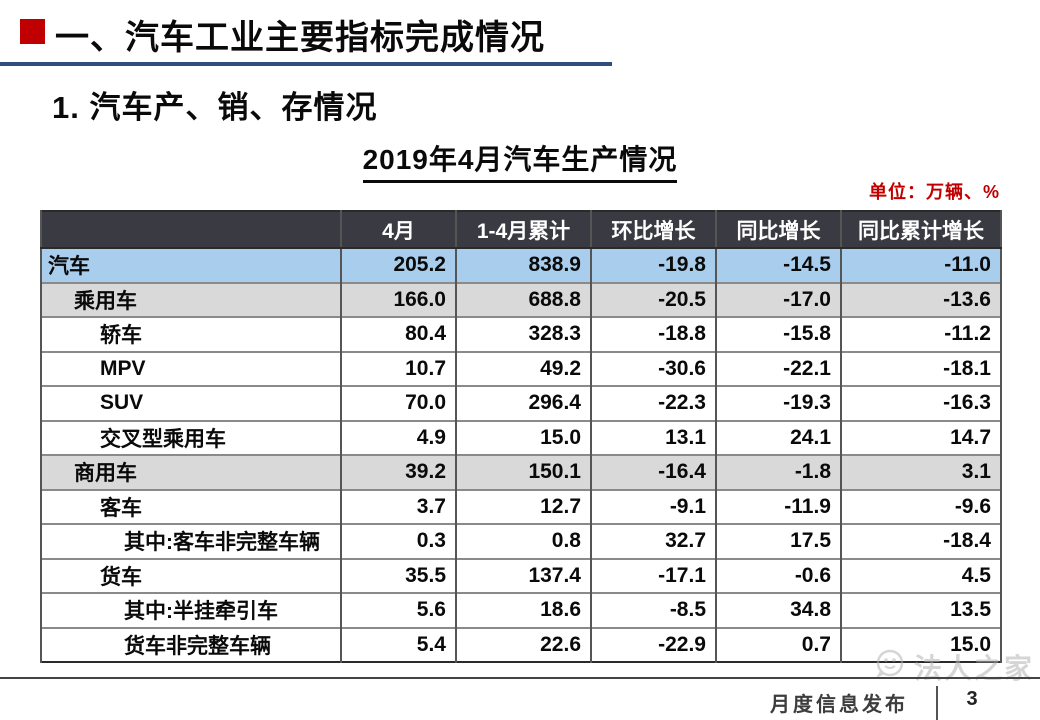 The image size is (1040, 720). What do you see at coordinates (191, 265) in the screenshot?
I see `row-label-cell: 汽车` at bounding box center [191, 265].